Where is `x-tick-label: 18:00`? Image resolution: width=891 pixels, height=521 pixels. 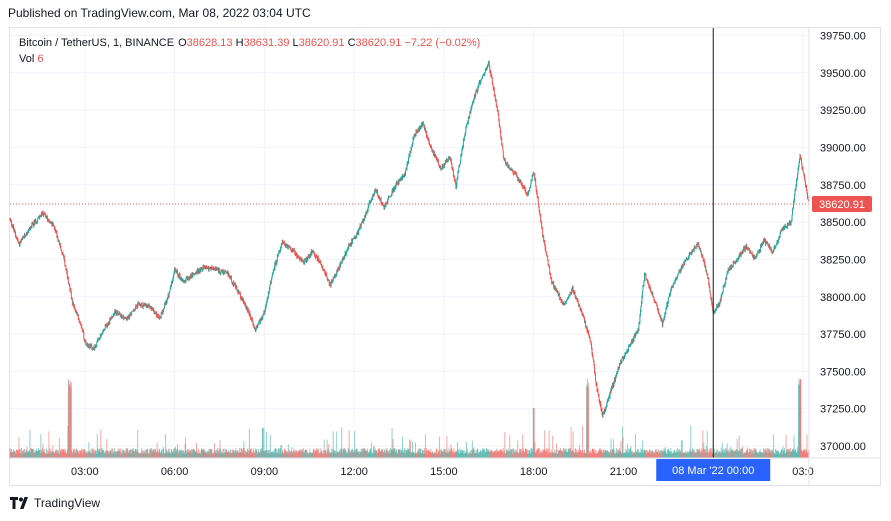 x-tick-label: 18:00 is located at coordinates (534, 472).